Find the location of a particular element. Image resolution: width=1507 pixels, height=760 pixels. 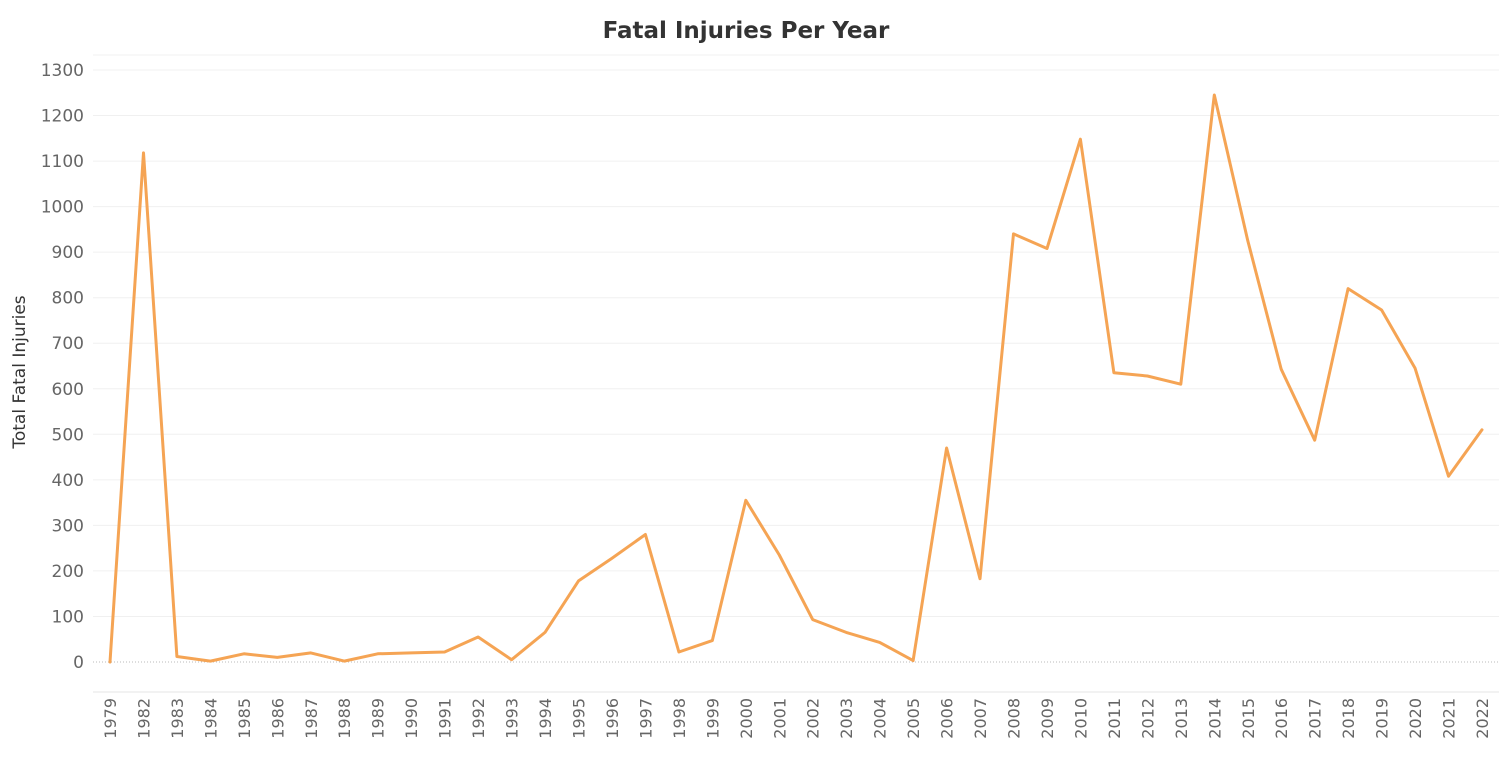

x-tick-label: 1985 is located at coordinates (244, 718).